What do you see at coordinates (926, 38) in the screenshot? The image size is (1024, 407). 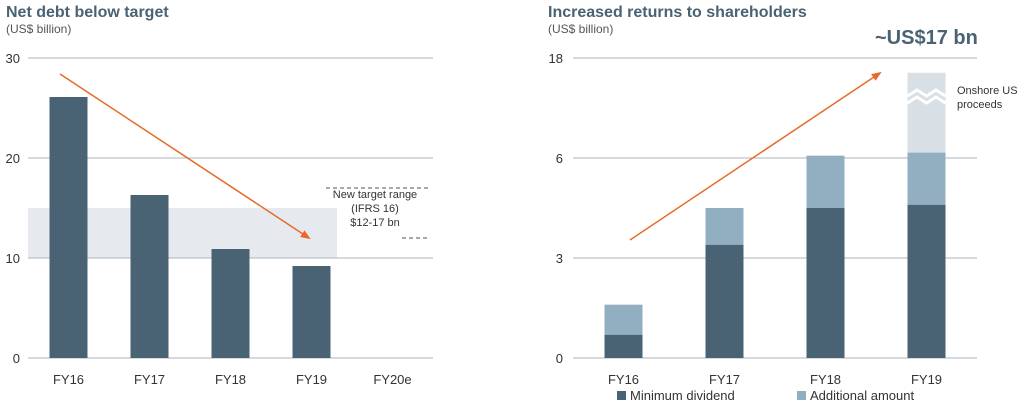 I see `right-chart-headline: ~US$17 bn` at bounding box center [926, 38].